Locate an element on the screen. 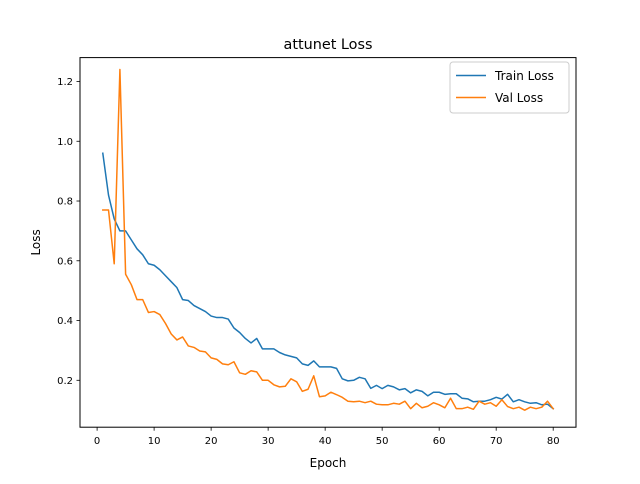 The width and height of the screenshot is (640, 484). x-tick-label: 40 is located at coordinates (325, 441).